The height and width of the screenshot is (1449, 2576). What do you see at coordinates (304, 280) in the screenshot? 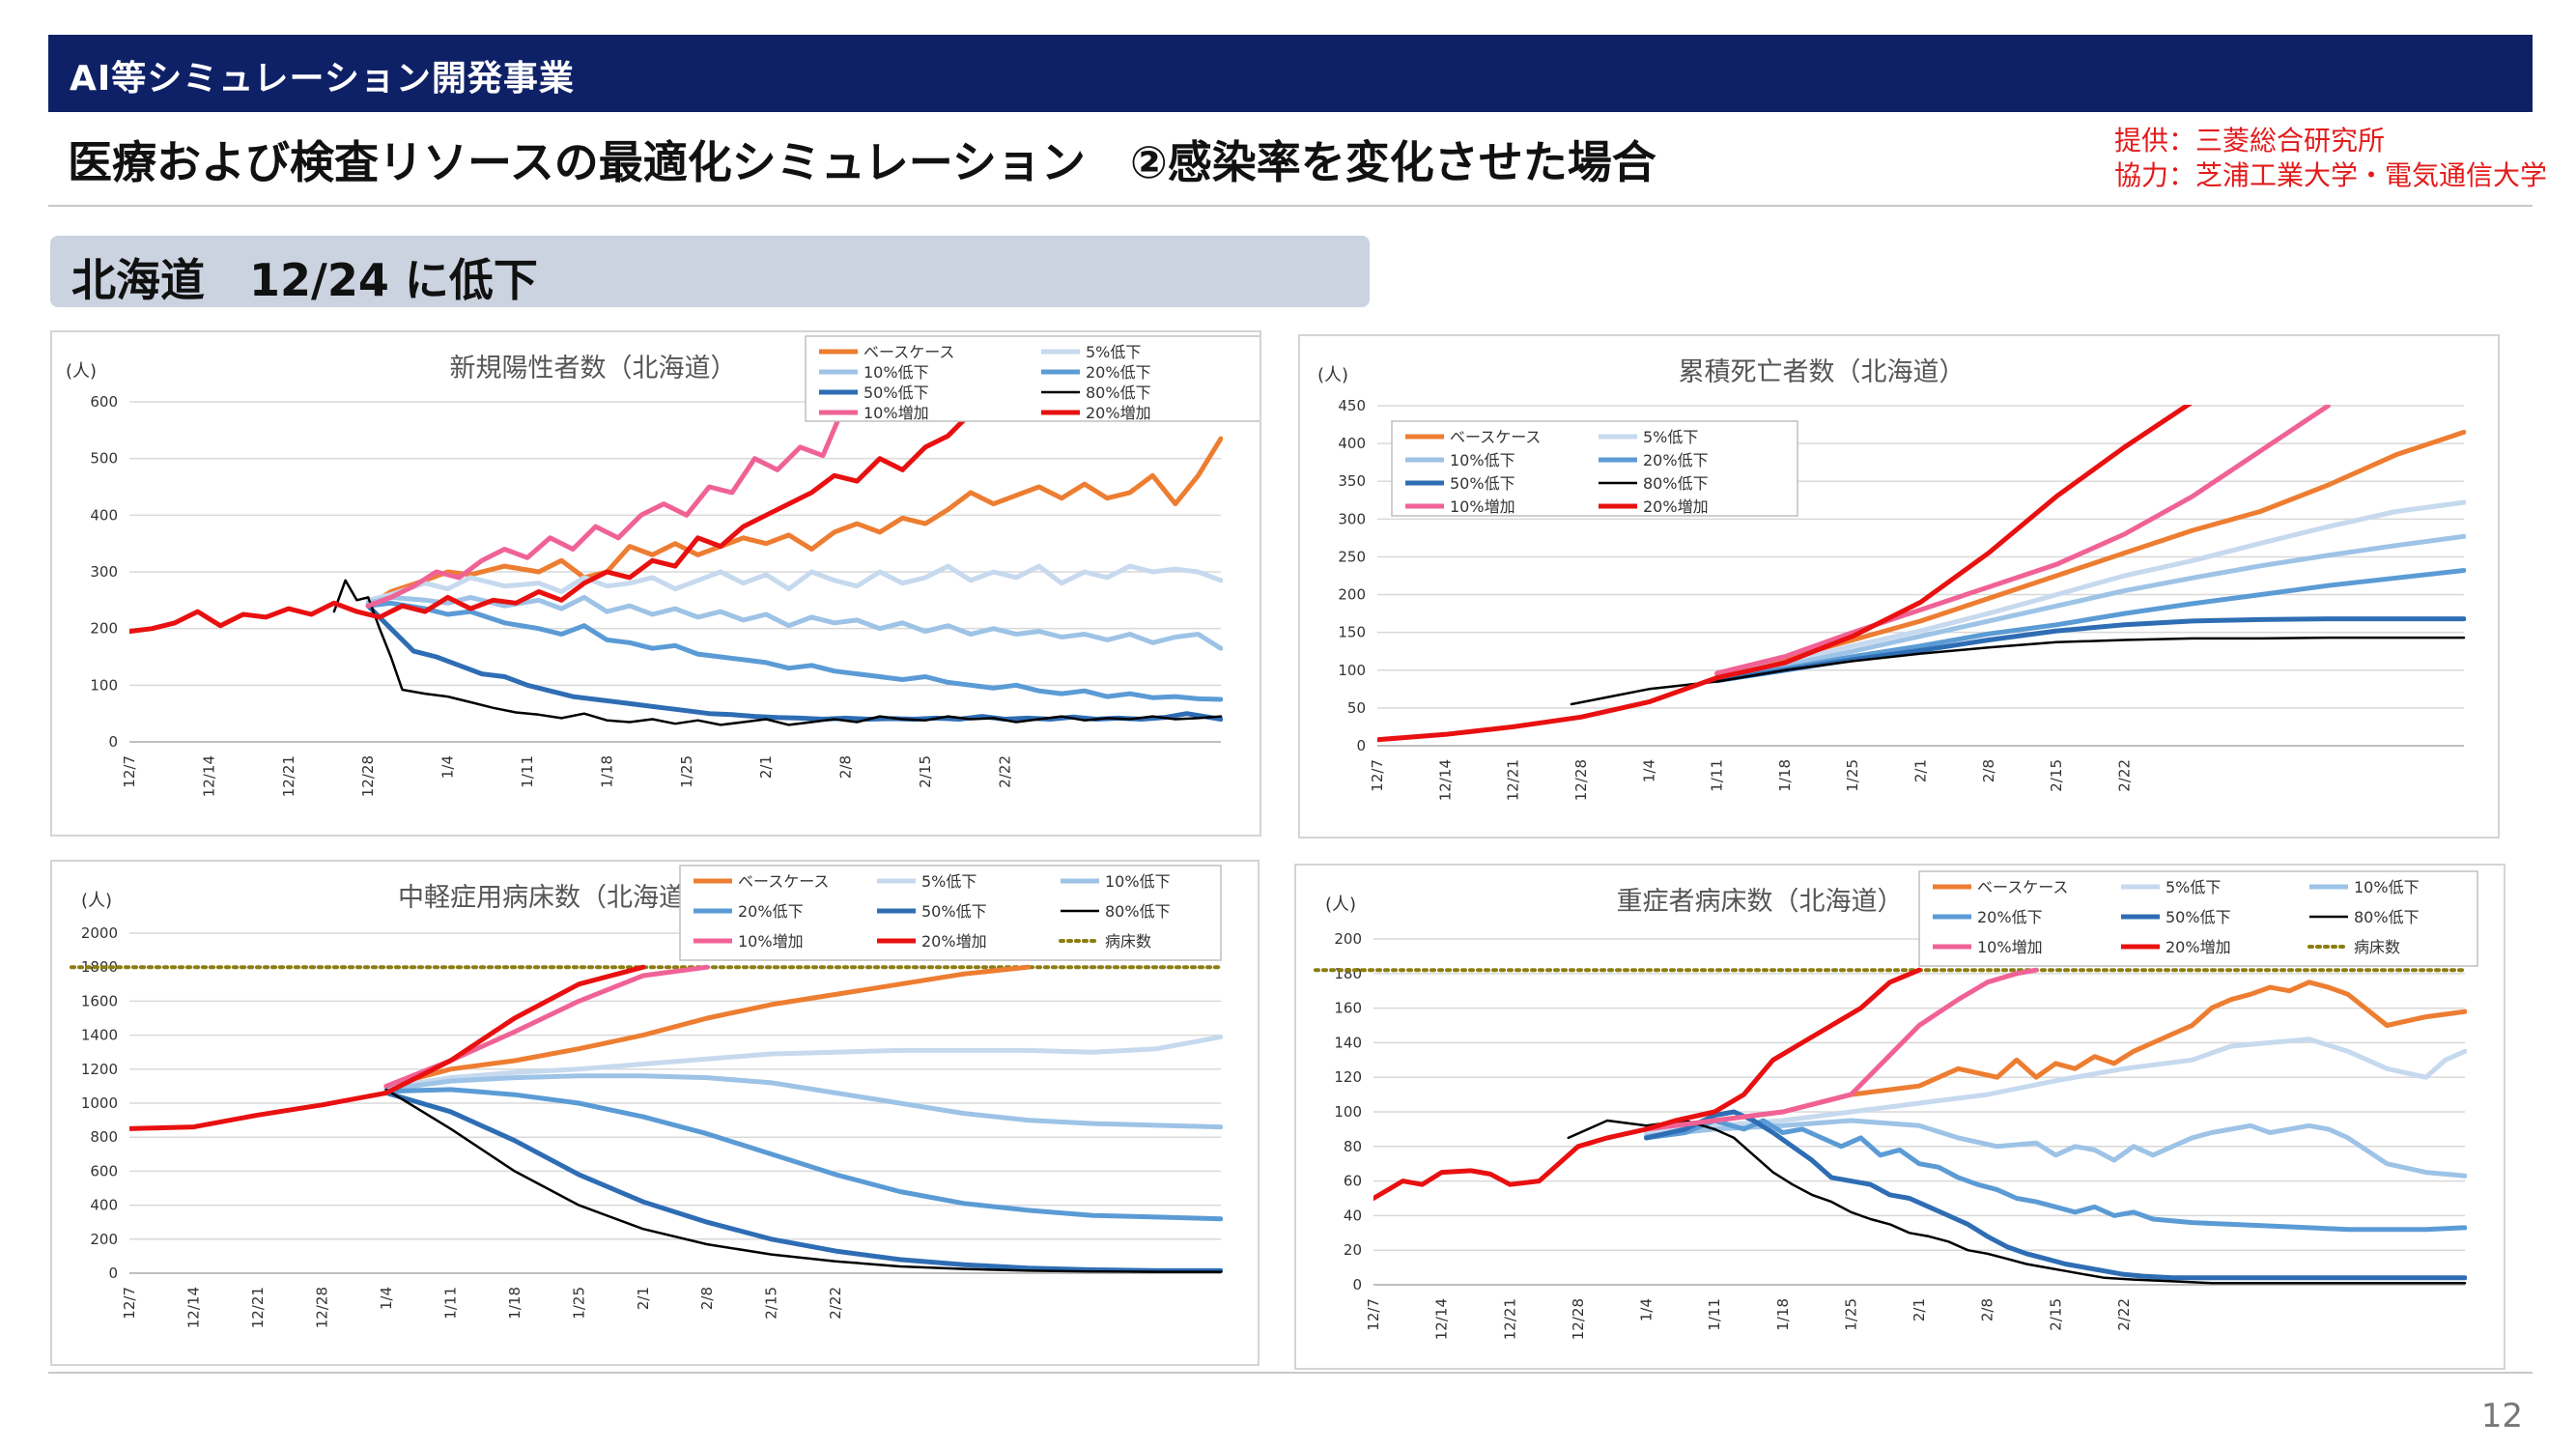
I see `region-title: 北海道 12/24 に低下` at bounding box center [304, 280].